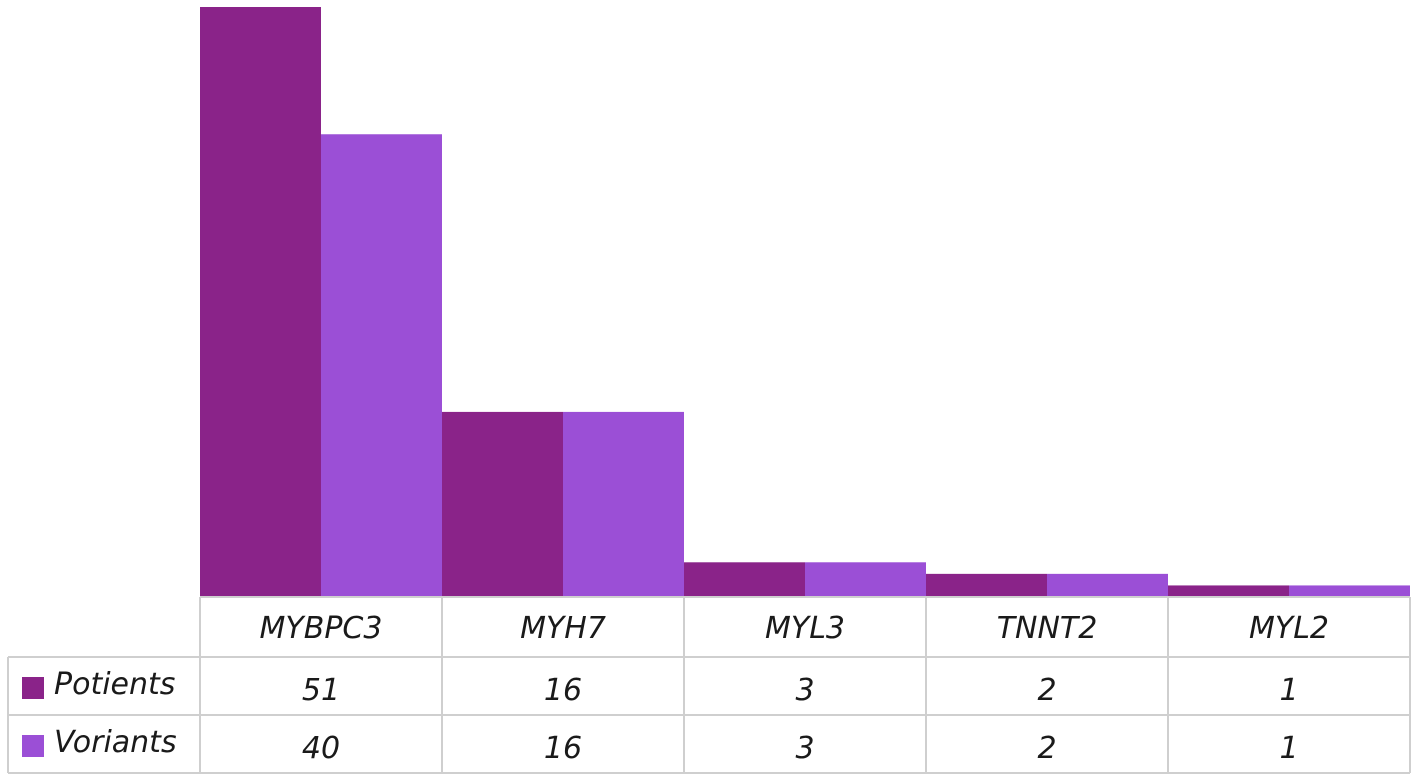 This screenshot has height=782, width=1418. What do you see at coordinates (260, 302) in the screenshot?
I see `bar-potients-mybpc3` at bounding box center [260, 302].